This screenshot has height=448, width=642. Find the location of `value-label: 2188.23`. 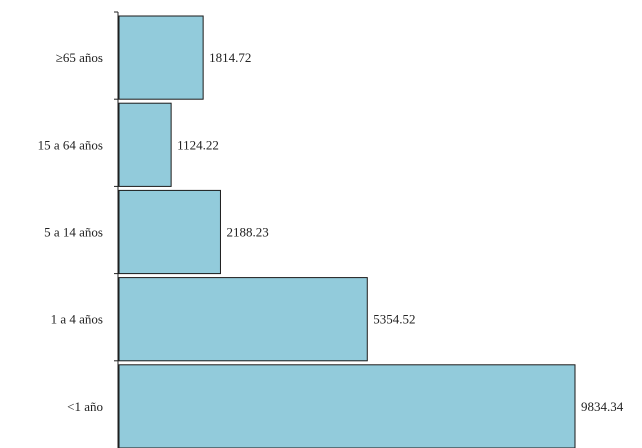

value-label: 2188.23 is located at coordinates (247, 232).